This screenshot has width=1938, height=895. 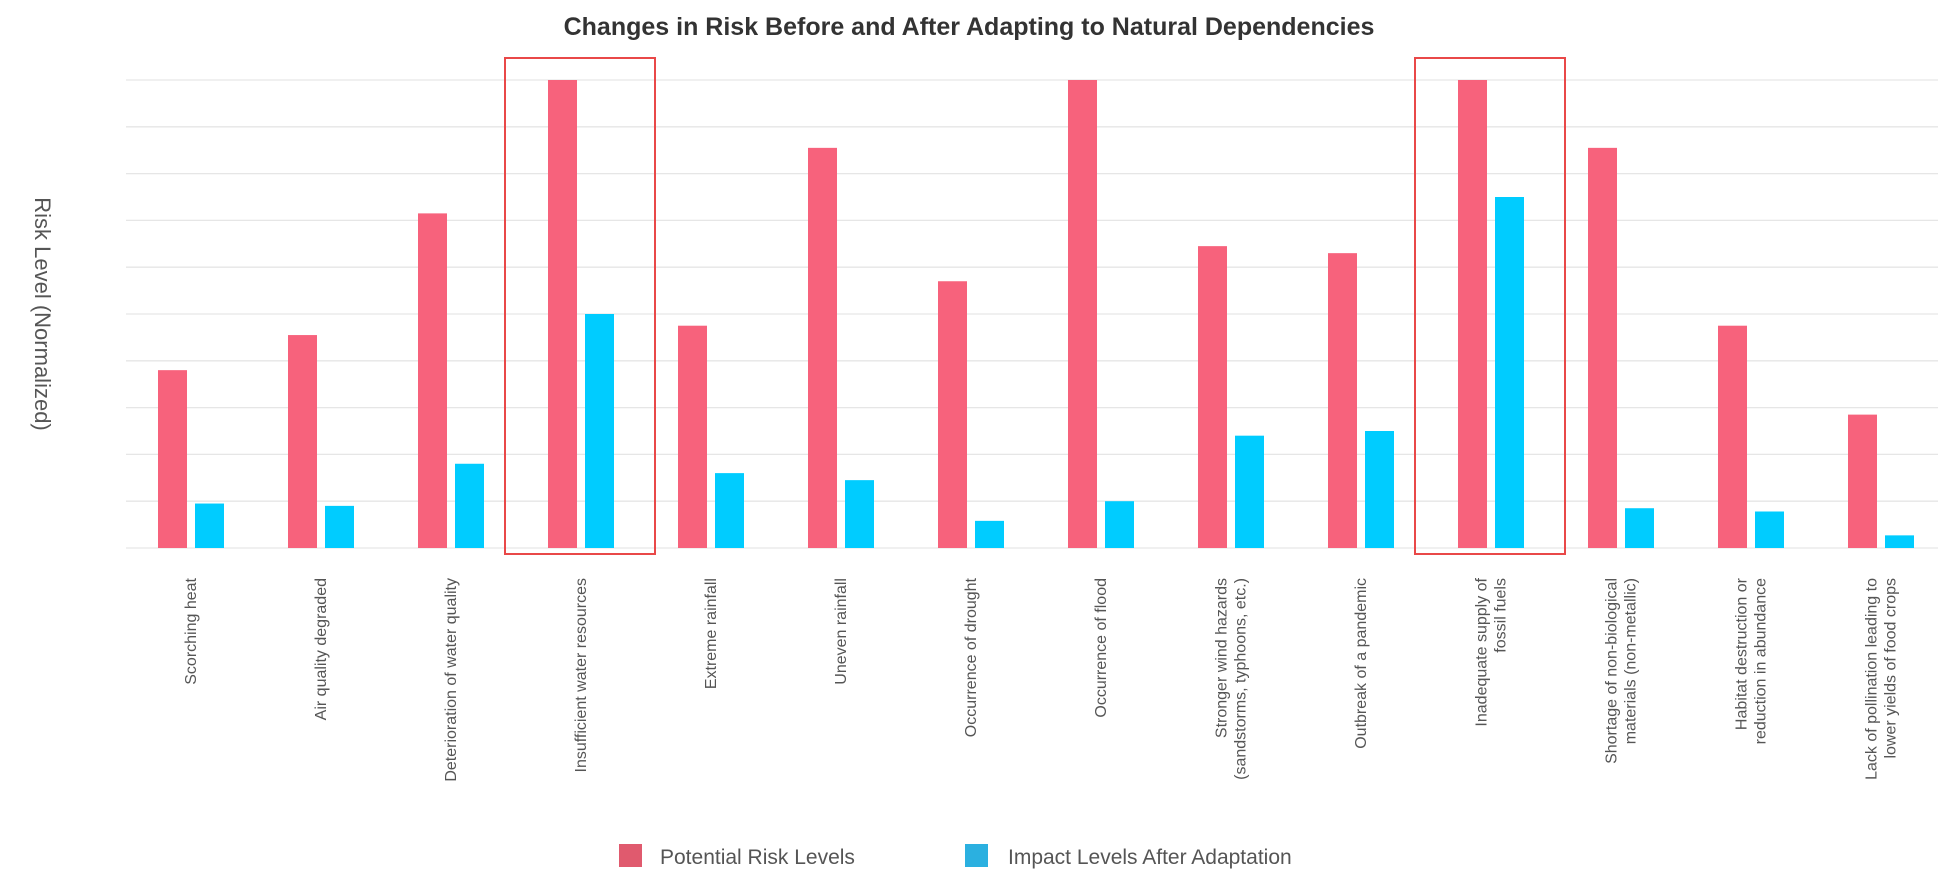 I want to click on x-tick-label: Habitat destruction or, so click(x=1742, y=653).